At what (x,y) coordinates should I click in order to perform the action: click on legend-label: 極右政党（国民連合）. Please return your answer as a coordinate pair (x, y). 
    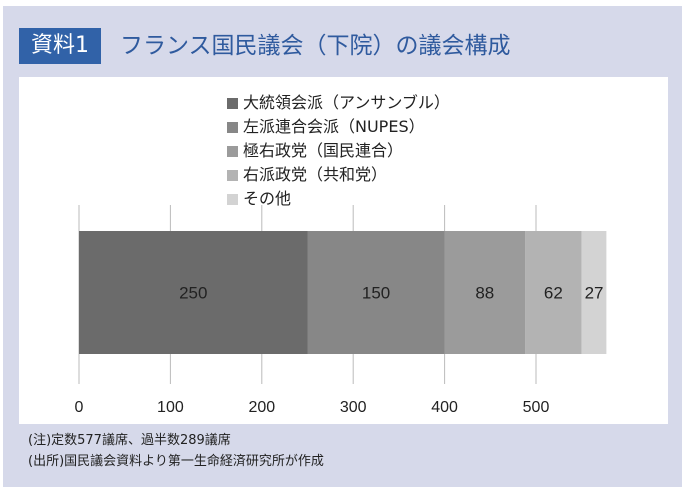
    Looking at the image, I should click on (323, 150).